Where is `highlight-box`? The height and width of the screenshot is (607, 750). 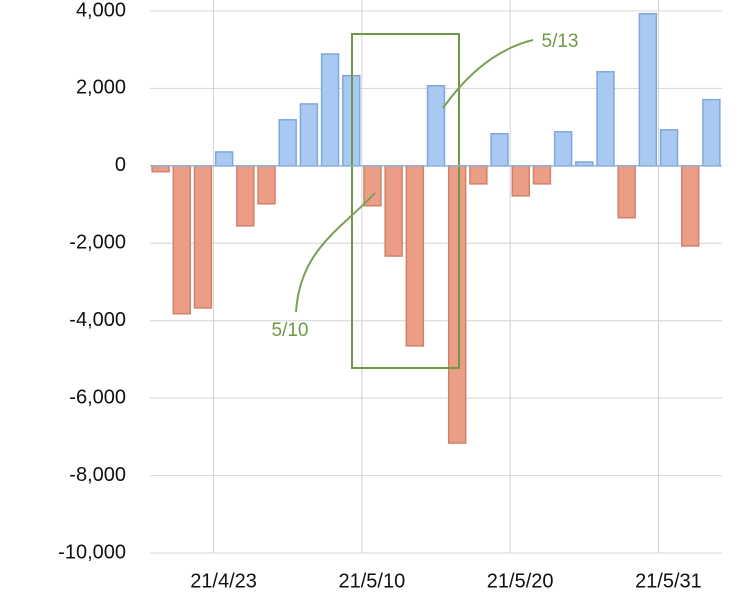
highlight-box is located at coordinates (405, 201).